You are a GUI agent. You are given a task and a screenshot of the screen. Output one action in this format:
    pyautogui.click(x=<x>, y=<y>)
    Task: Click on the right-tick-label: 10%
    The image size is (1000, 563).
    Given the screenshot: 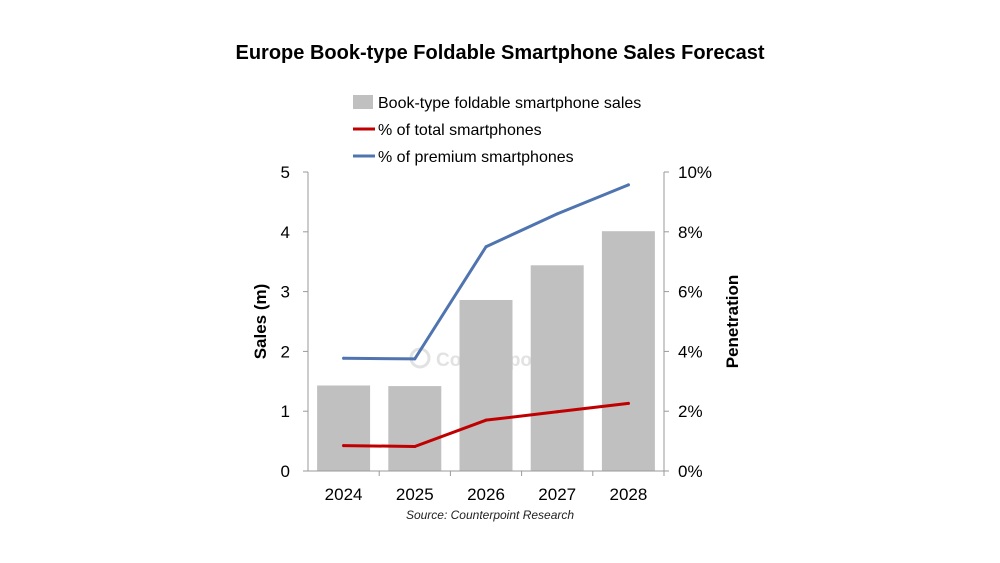 What is the action you would take?
    pyautogui.click(x=695, y=172)
    